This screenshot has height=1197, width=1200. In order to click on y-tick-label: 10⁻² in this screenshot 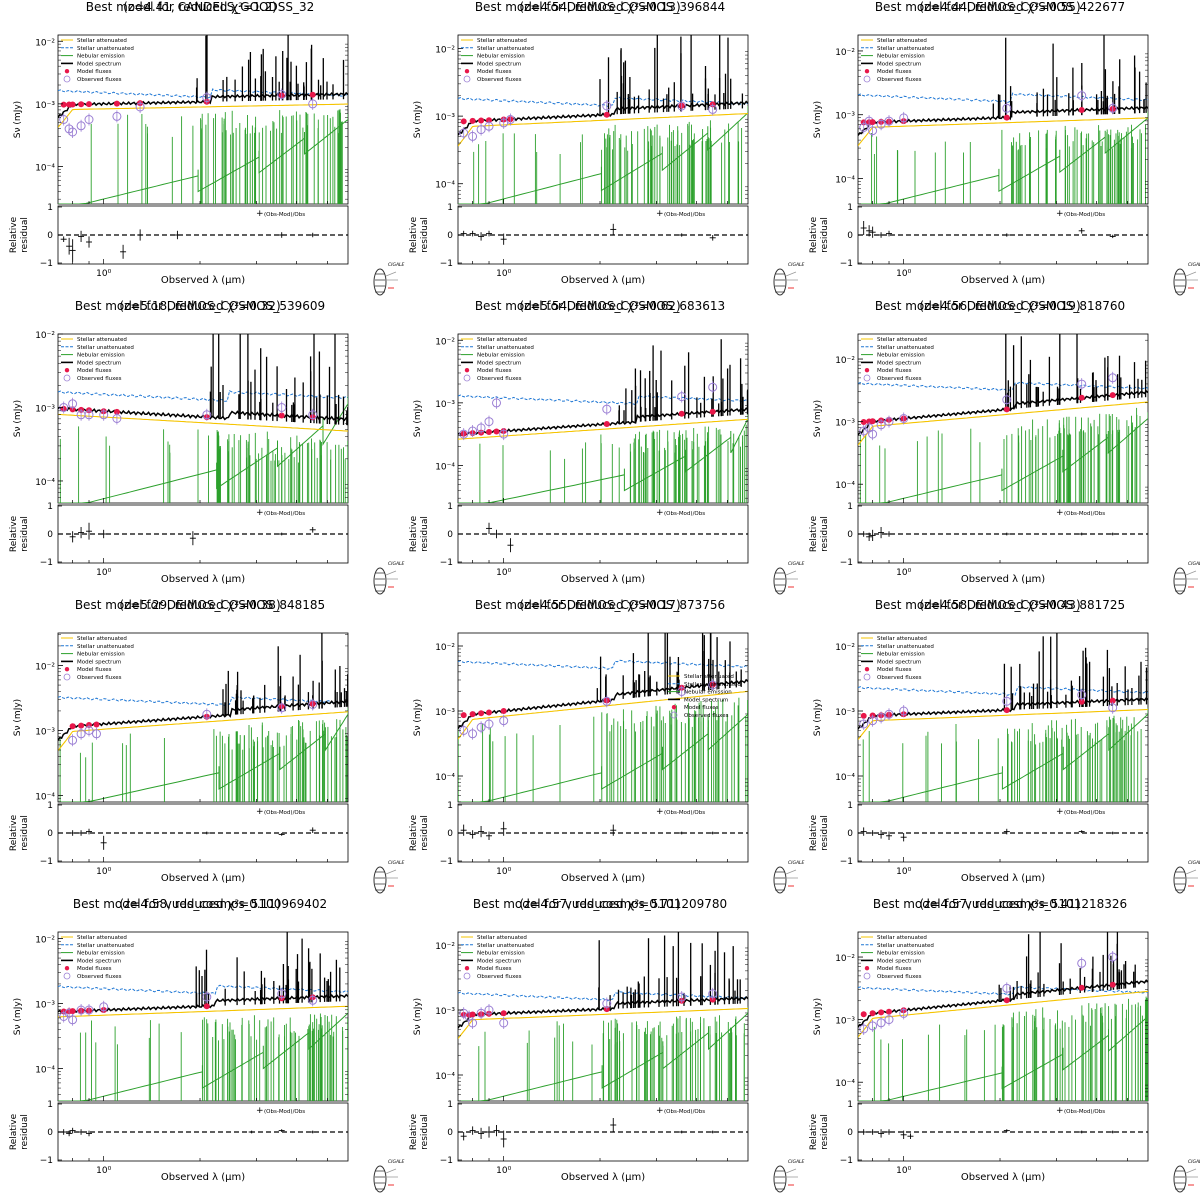, I will do `click(845, 53)`.